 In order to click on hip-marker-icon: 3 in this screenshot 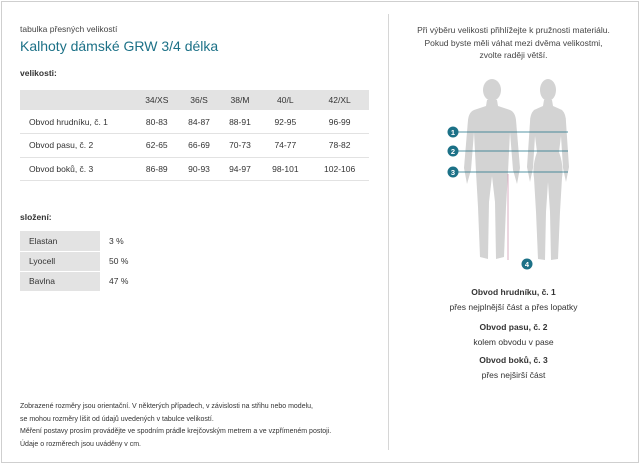, I will do `click(453, 172)`.